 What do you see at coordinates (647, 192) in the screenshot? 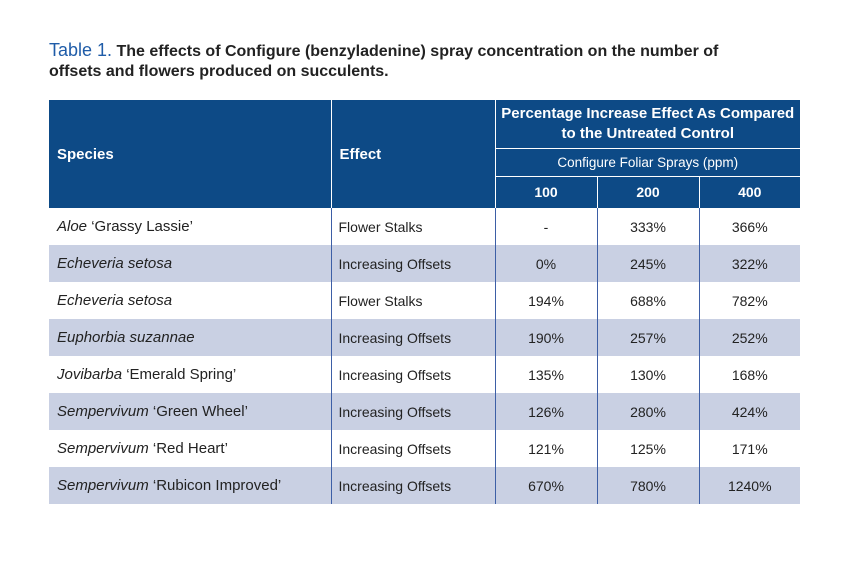
I see `header-rate: 200` at bounding box center [647, 192].